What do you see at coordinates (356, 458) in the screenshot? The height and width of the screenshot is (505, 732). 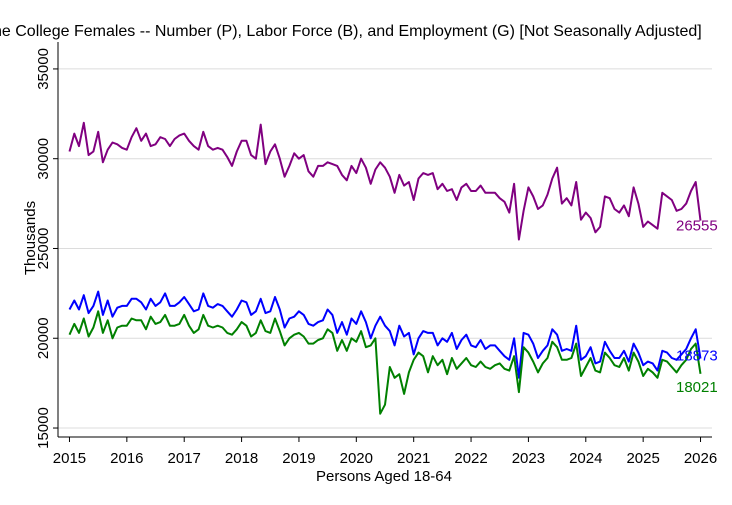 I see `x-tick-label: 2020` at bounding box center [356, 458].